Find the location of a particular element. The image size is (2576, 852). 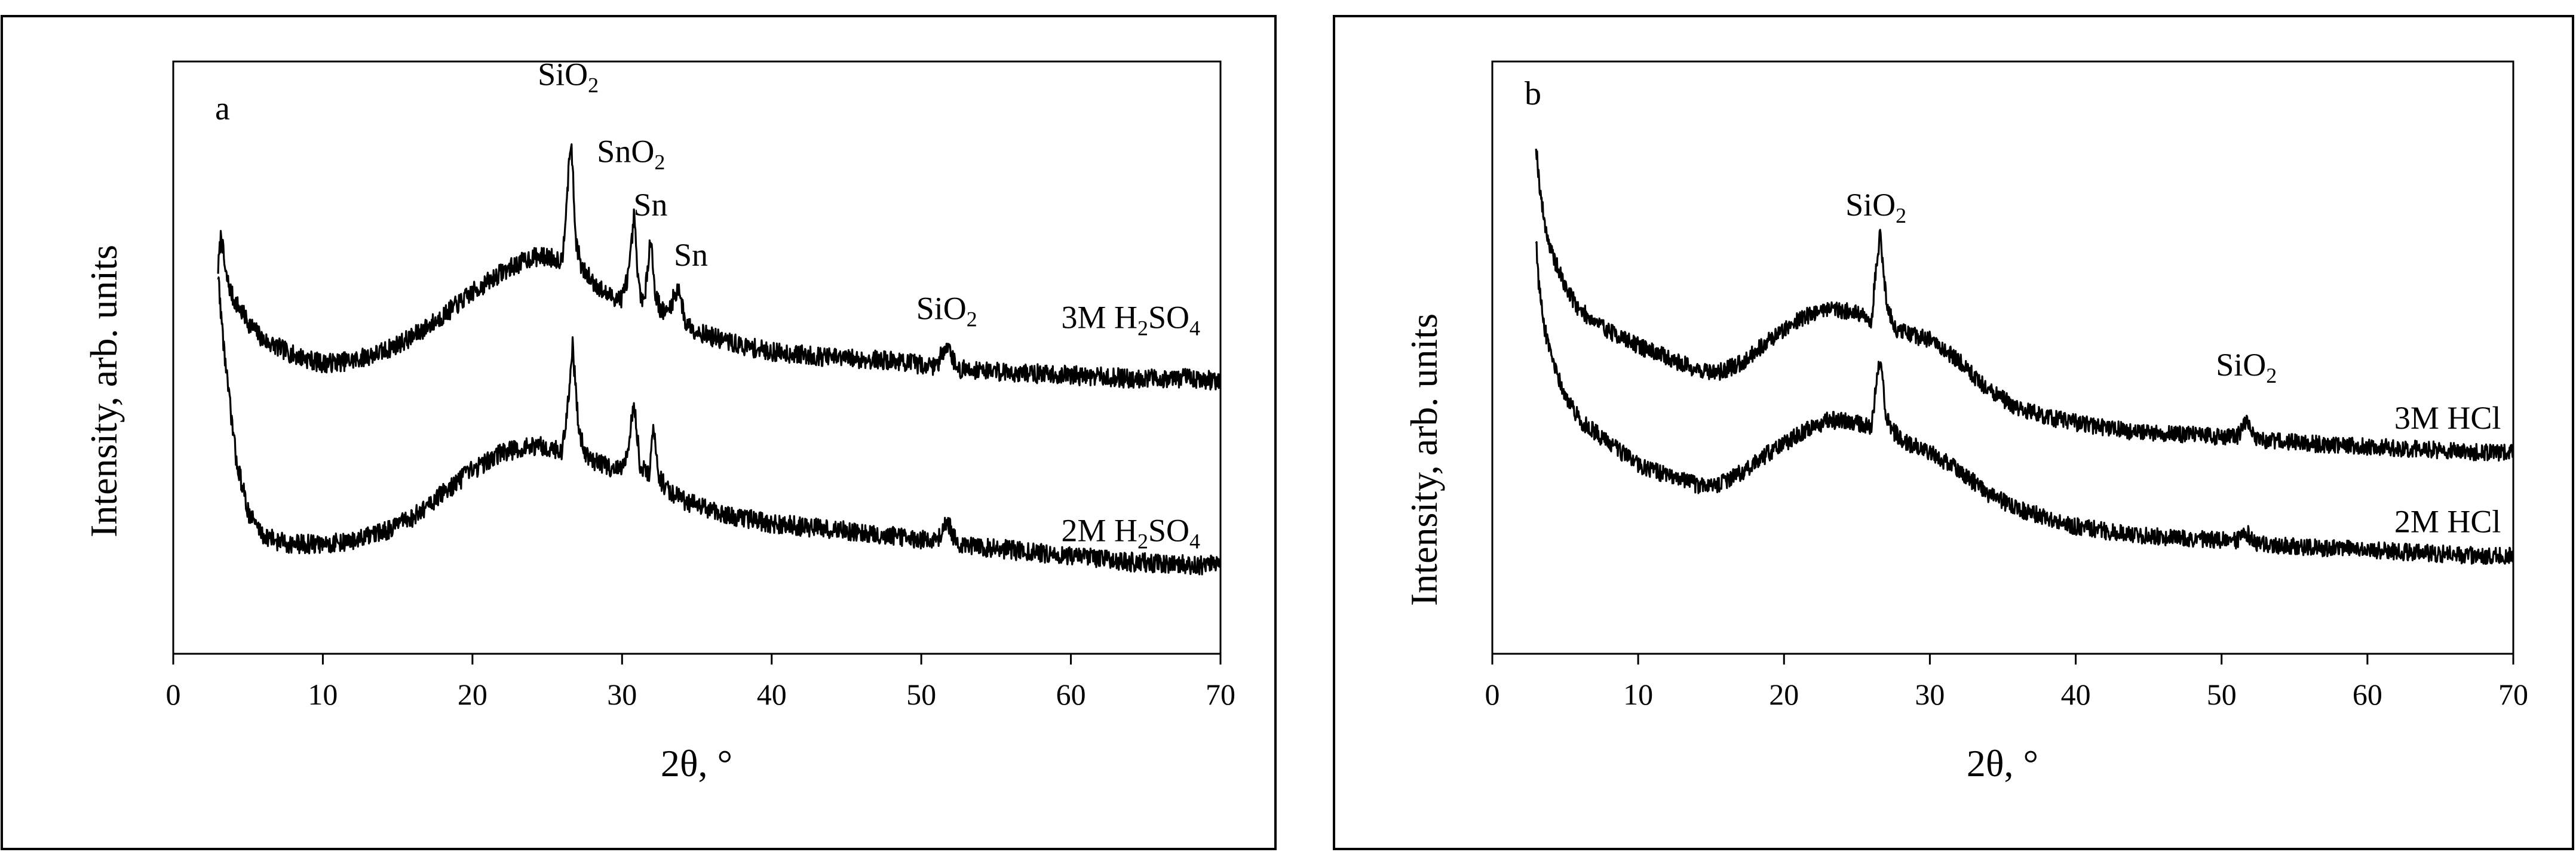

panel-b-xtick-label: 0 is located at coordinates (1492, 694).